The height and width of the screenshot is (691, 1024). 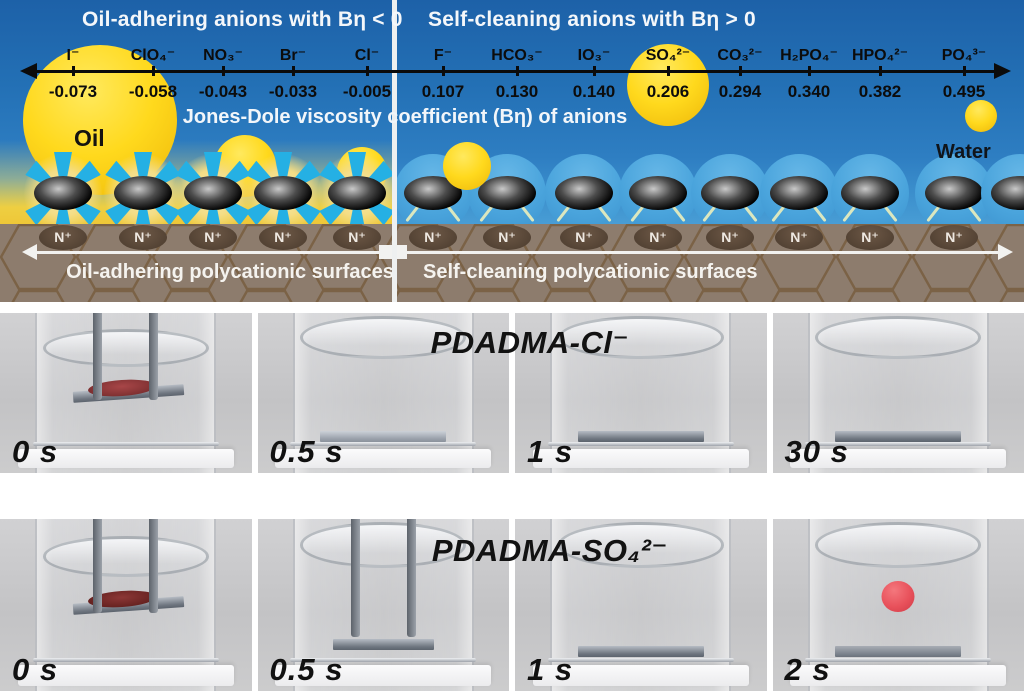 What do you see at coordinates (807, 669) in the screenshot?
I see `timestamp: 2 s` at bounding box center [807, 669].